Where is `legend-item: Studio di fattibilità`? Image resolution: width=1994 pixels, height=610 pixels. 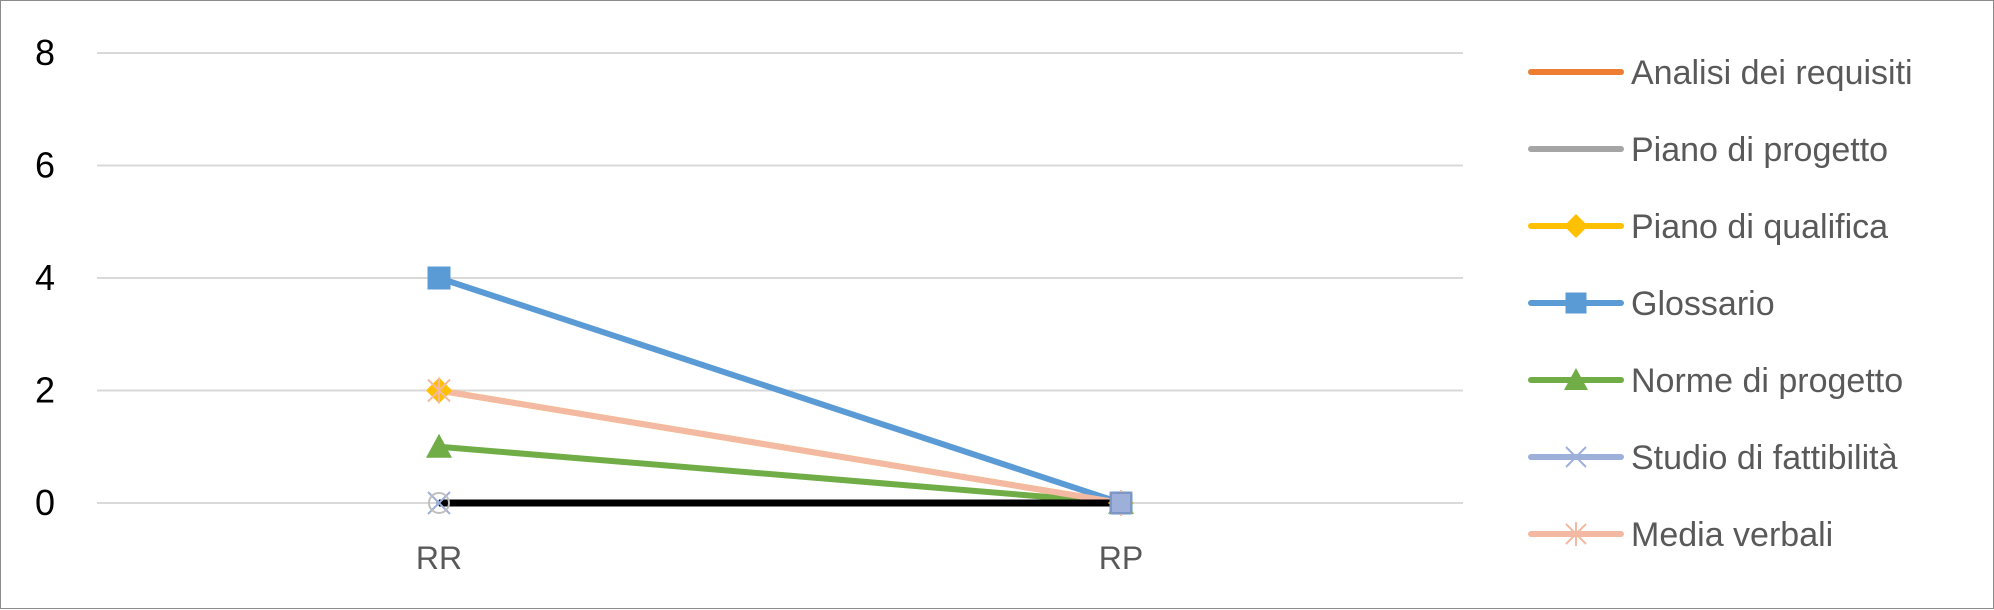
legend-item: Studio di fattibilità is located at coordinates (1713, 458).